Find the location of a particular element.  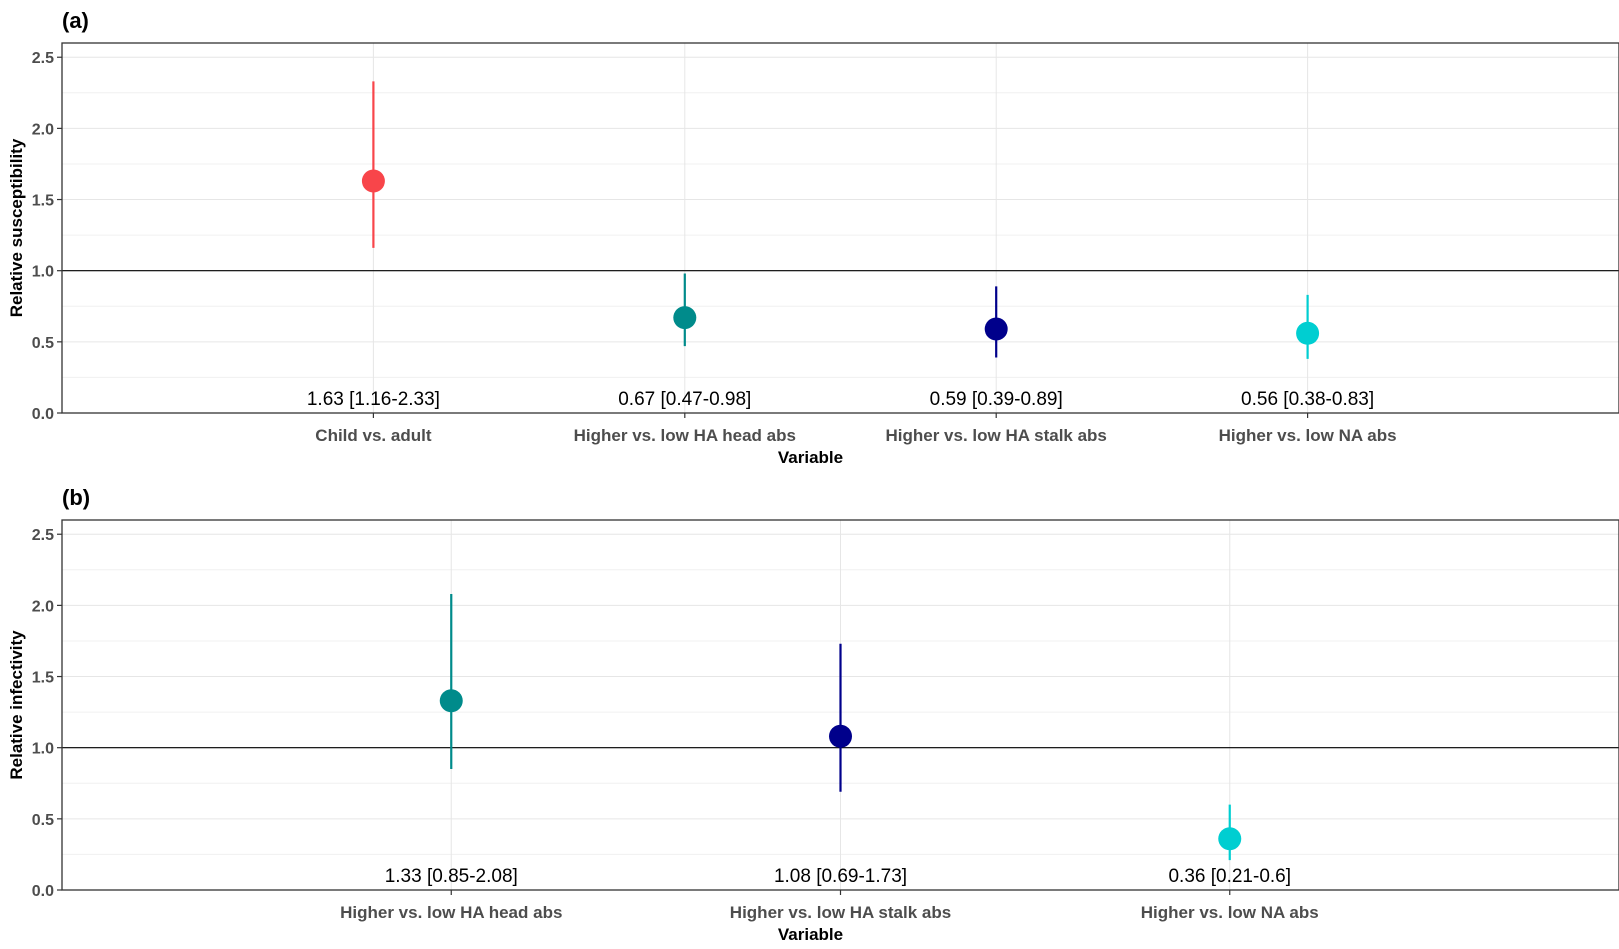

data-label: 0.56 [0.38-0.83] is located at coordinates (1307, 399).